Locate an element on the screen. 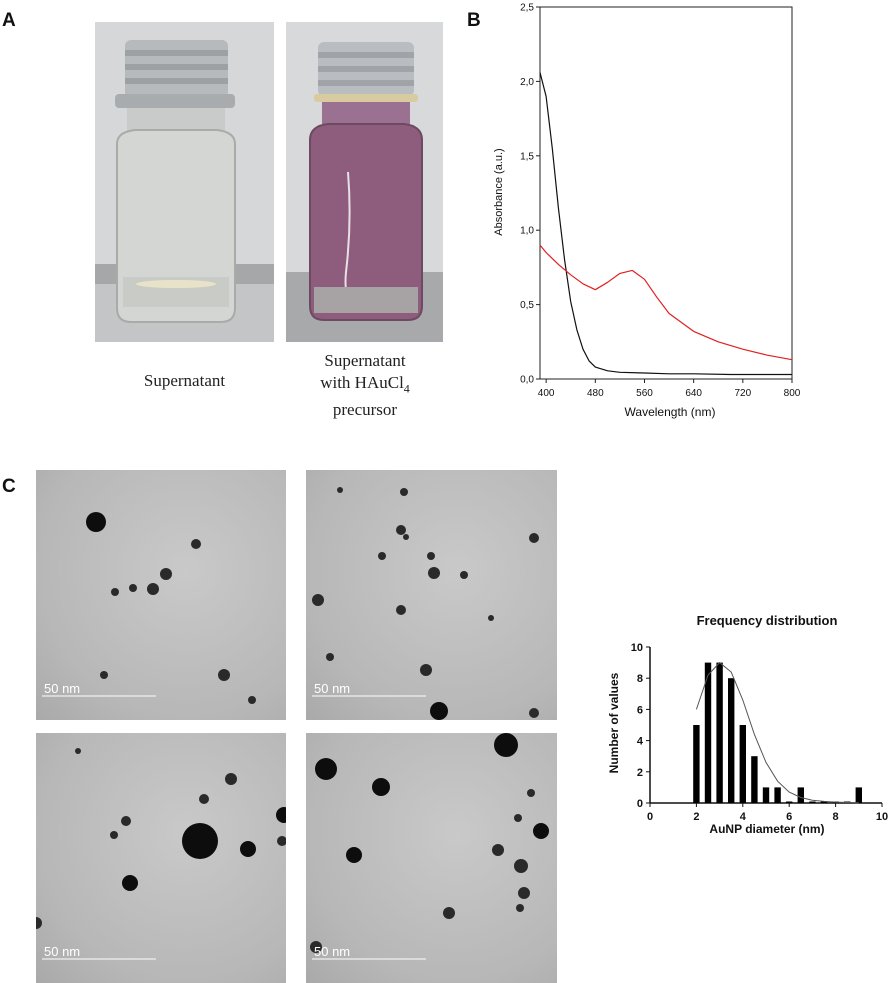 The width and height of the screenshot is (892, 983). uv-vis-y-tick-label: 2,5 is located at coordinates (527, 8).